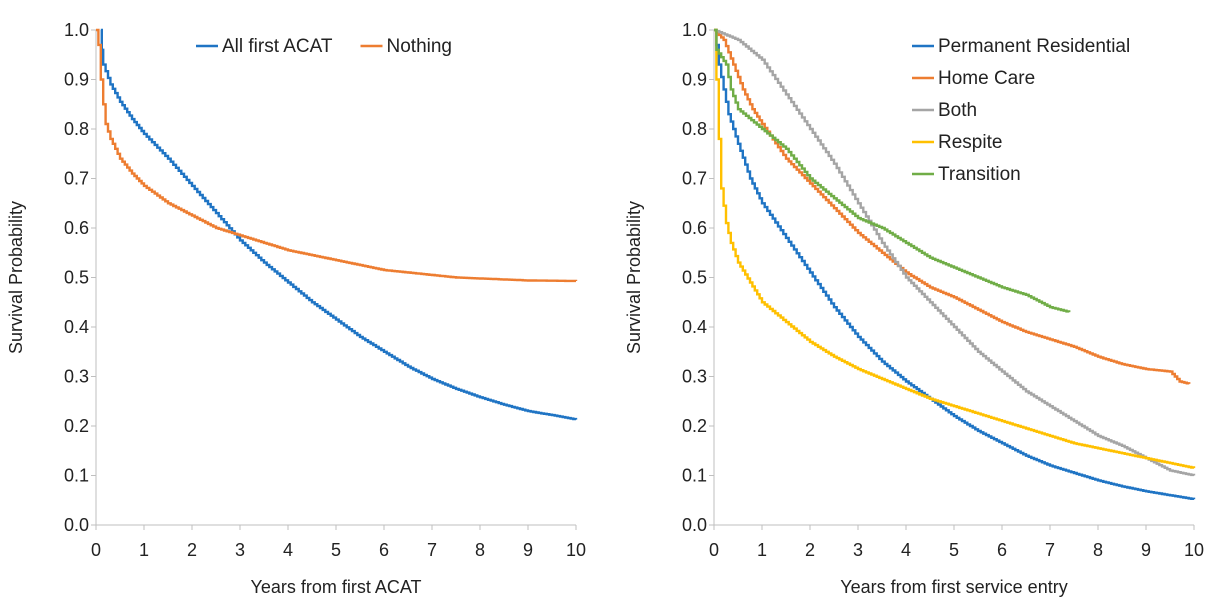  What do you see at coordinates (144, 550) in the screenshot?
I see `chart-1-x-tick-label: 1` at bounding box center [144, 550].